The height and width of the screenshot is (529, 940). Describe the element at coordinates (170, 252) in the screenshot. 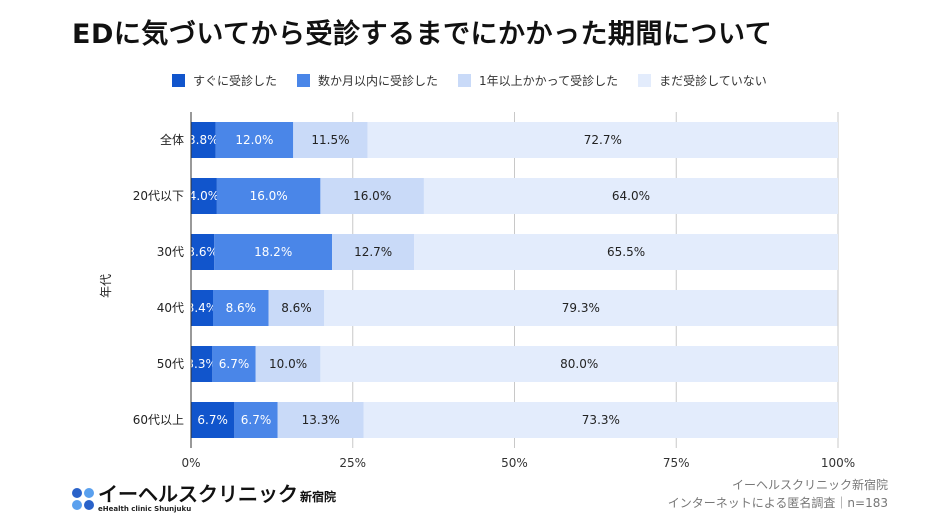

I see `category-label: 30代` at that location.